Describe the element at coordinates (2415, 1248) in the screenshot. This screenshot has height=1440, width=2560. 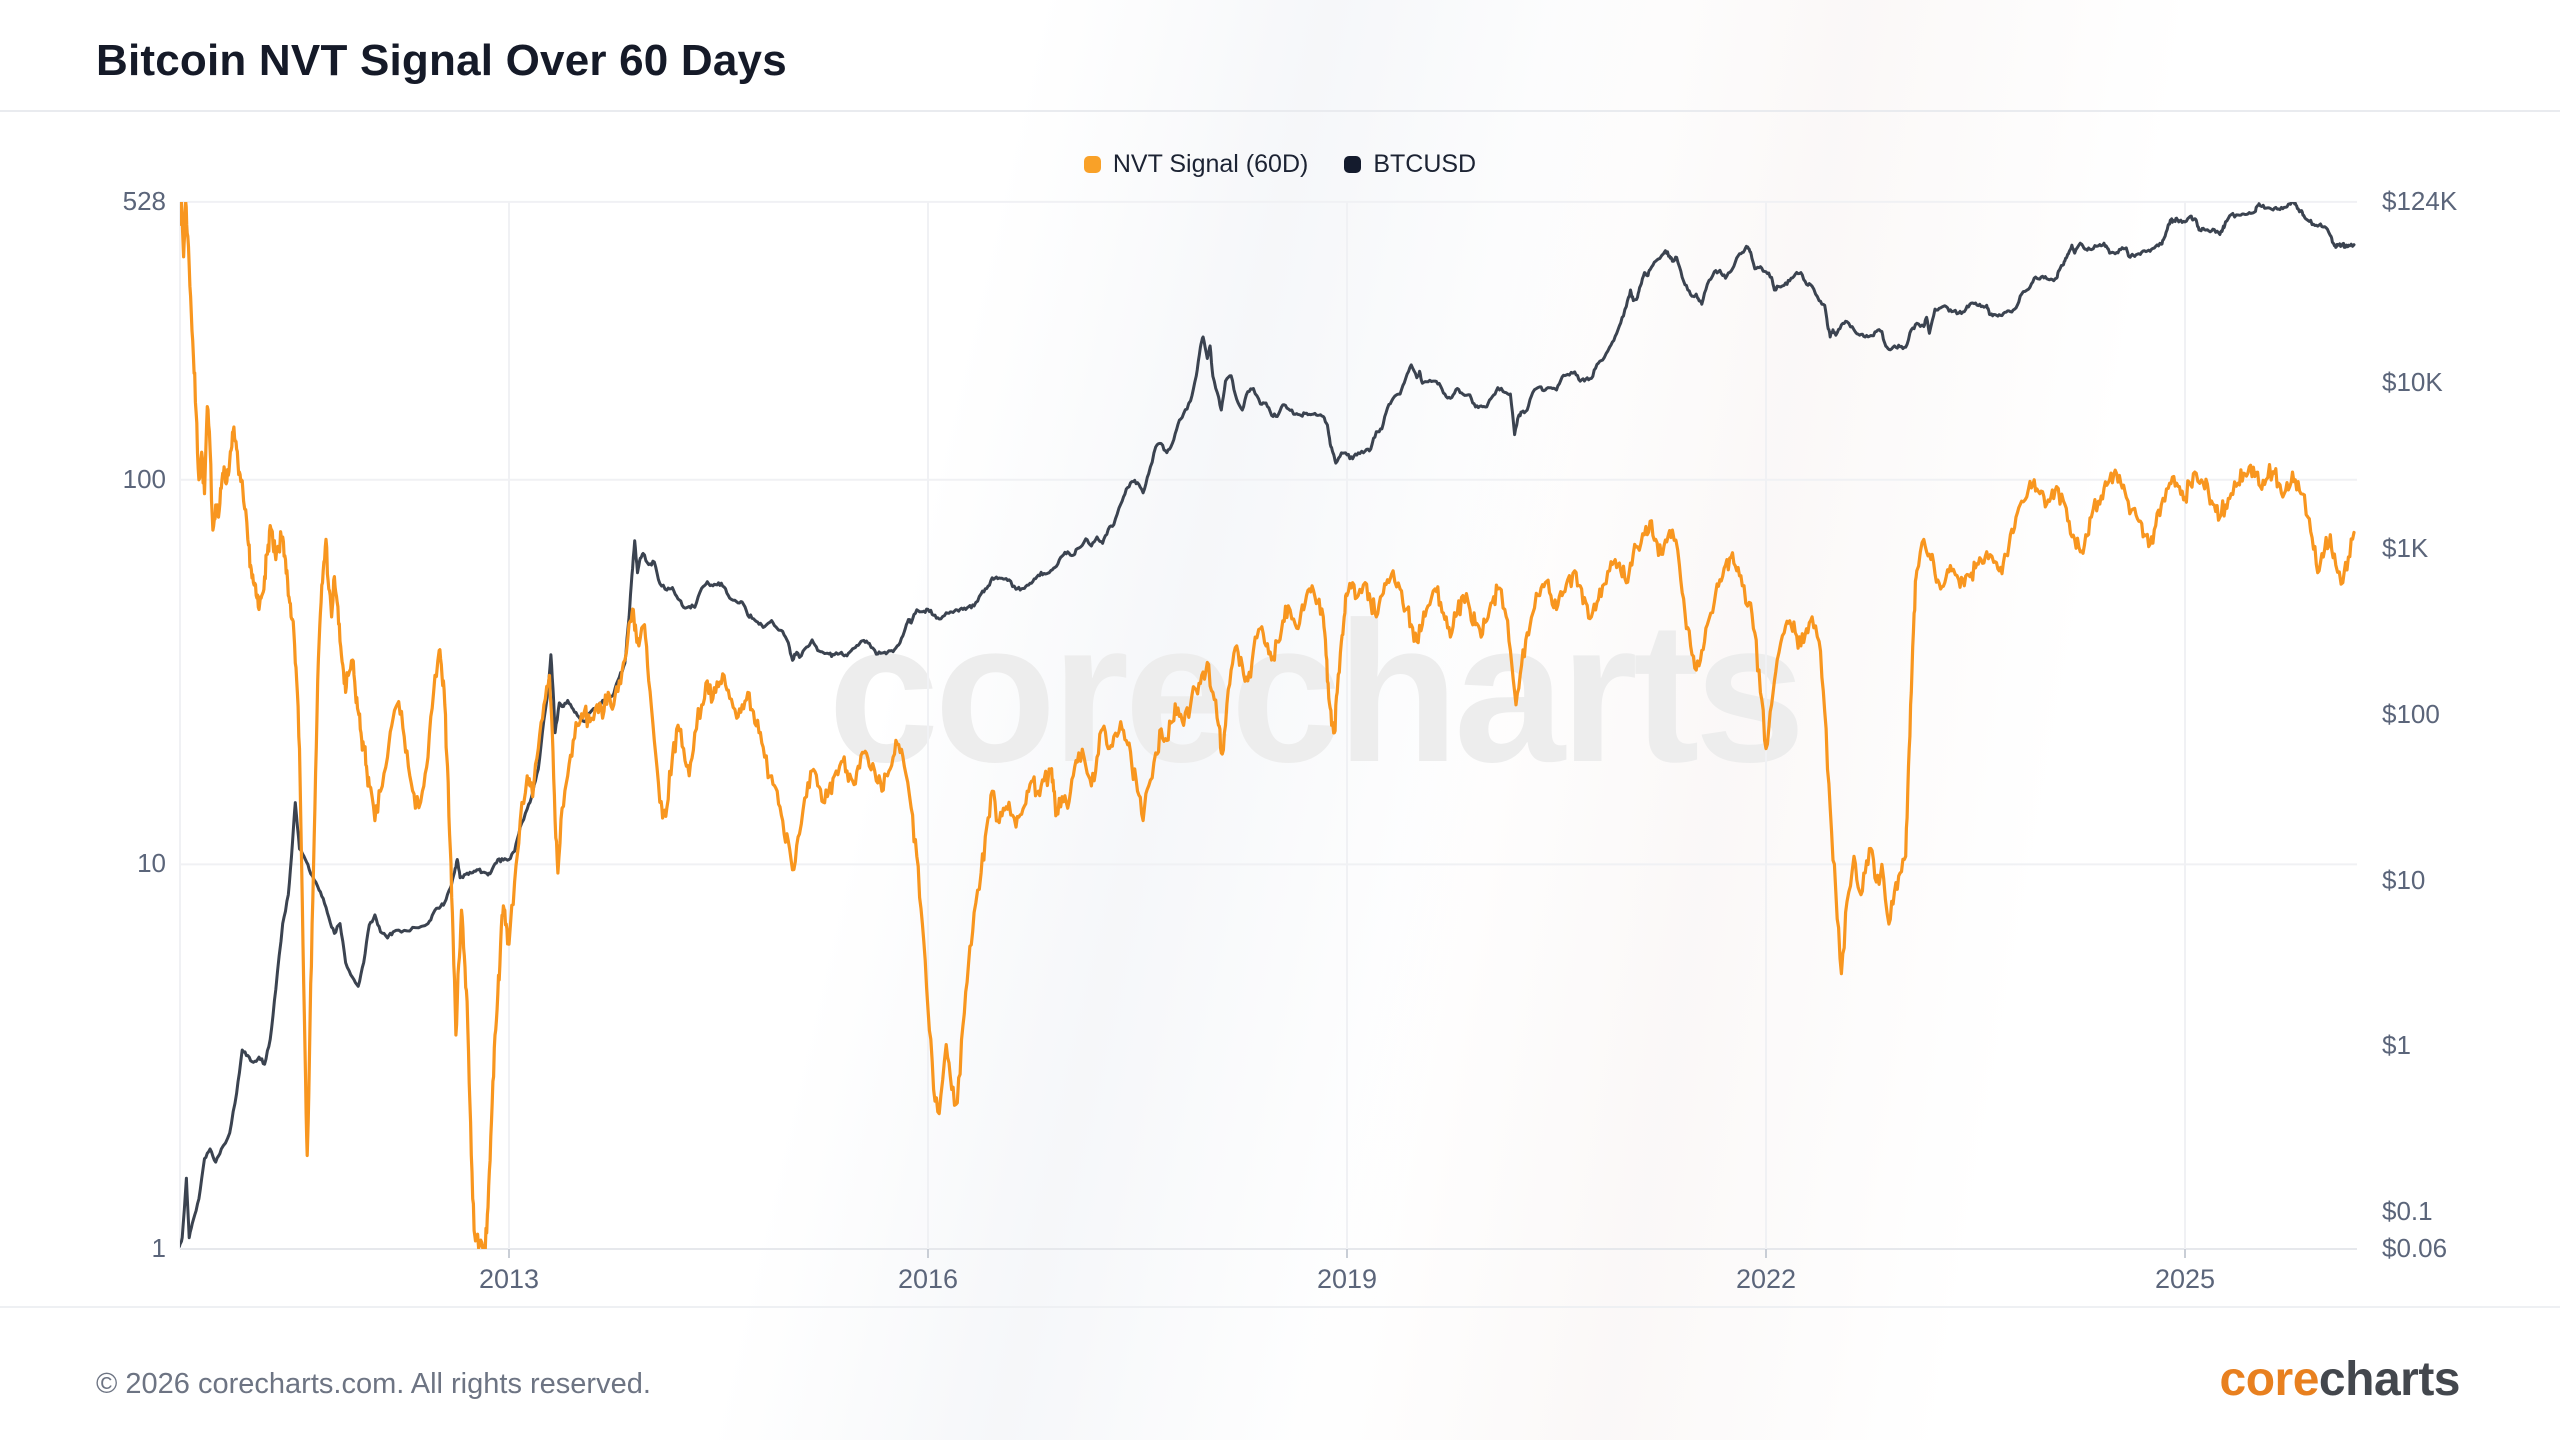
I see `y-axis-label-right: $0.06` at that location.